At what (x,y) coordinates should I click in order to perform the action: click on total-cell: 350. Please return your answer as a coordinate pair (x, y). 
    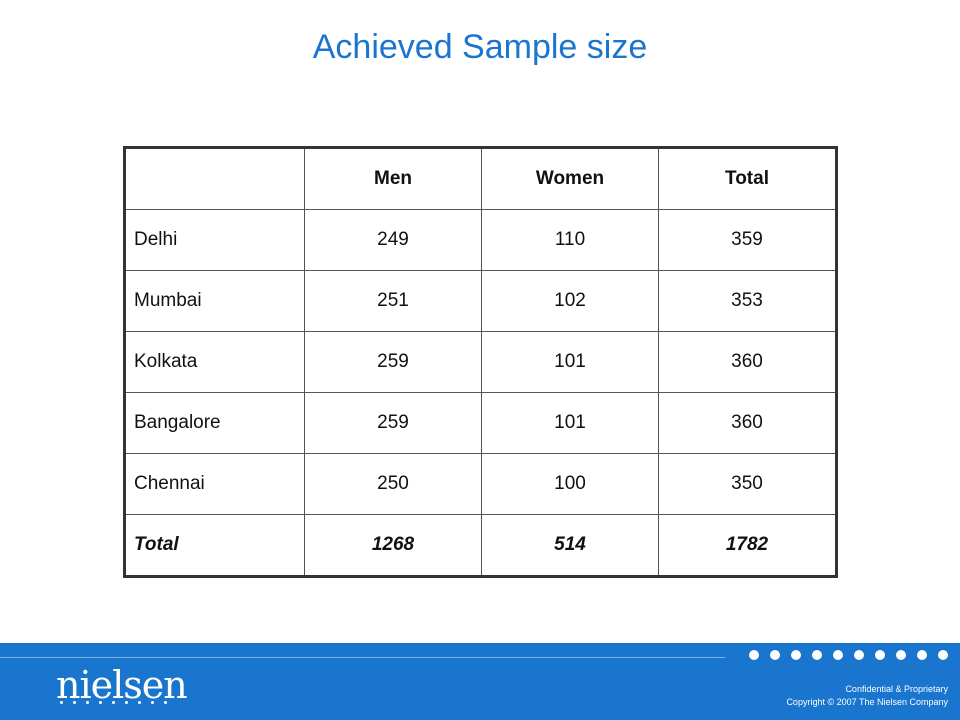
    Looking at the image, I should click on (747, 484).